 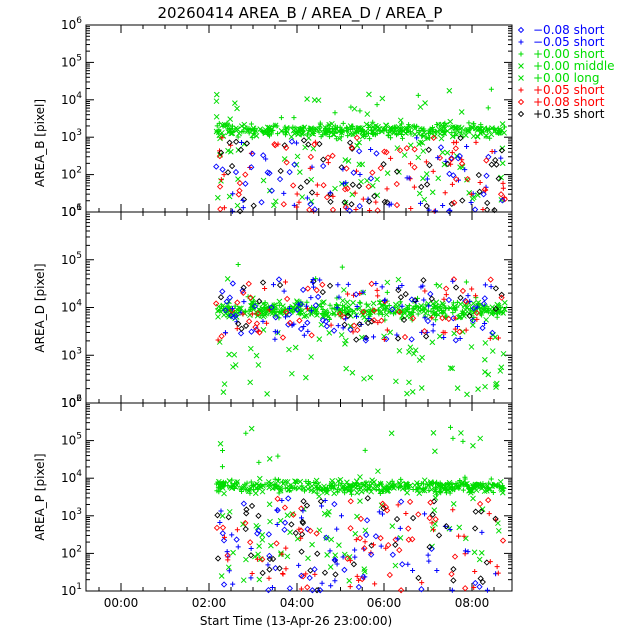 I want to click on y-tick-label: 10², so click(x=71, y=402).